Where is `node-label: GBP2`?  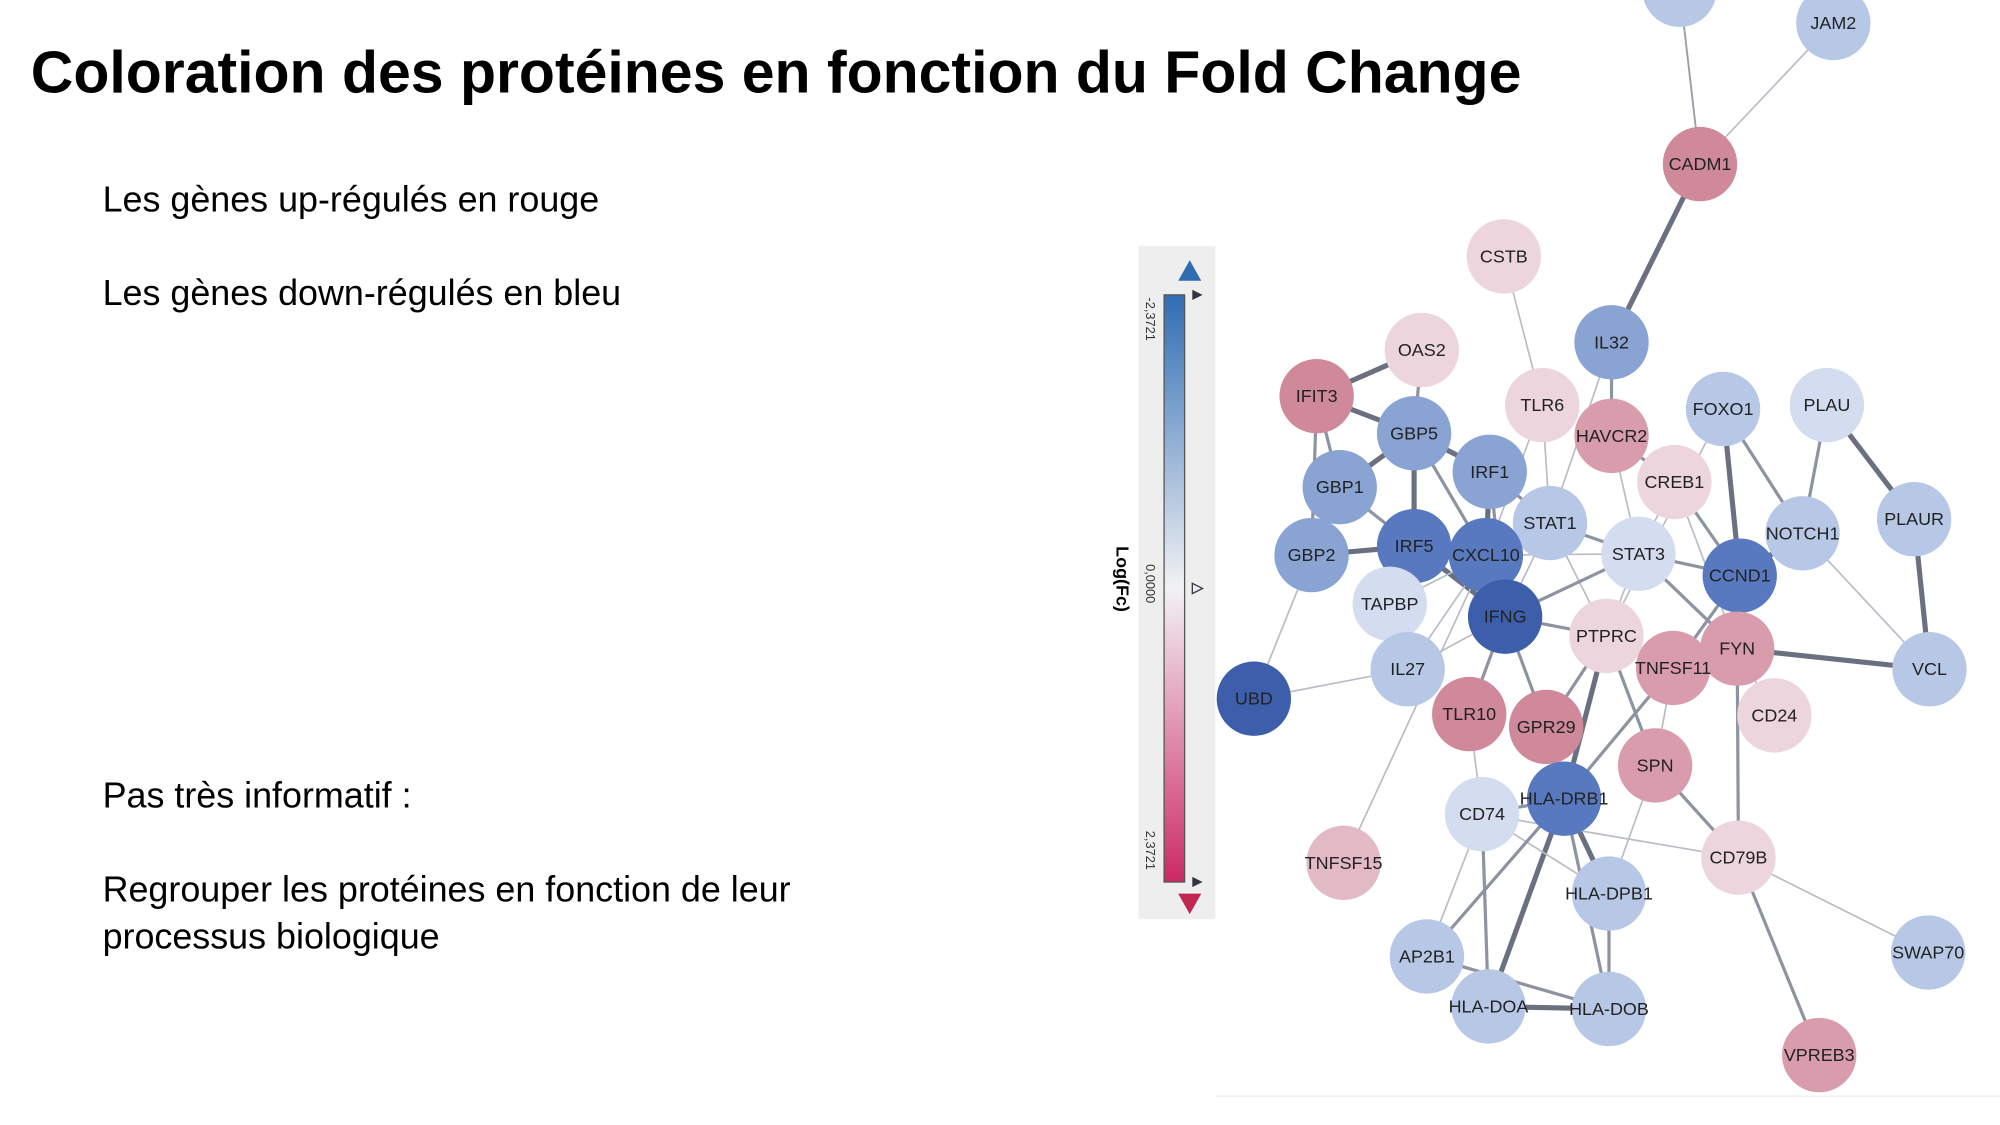
node-label: GBP2 is located at coordinates (1312, 555).